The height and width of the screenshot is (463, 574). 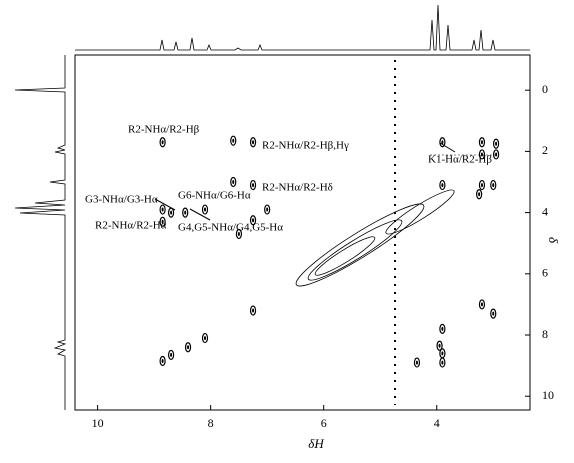 I want to click on x-axis-label: δH, so click(x=316, y=443).